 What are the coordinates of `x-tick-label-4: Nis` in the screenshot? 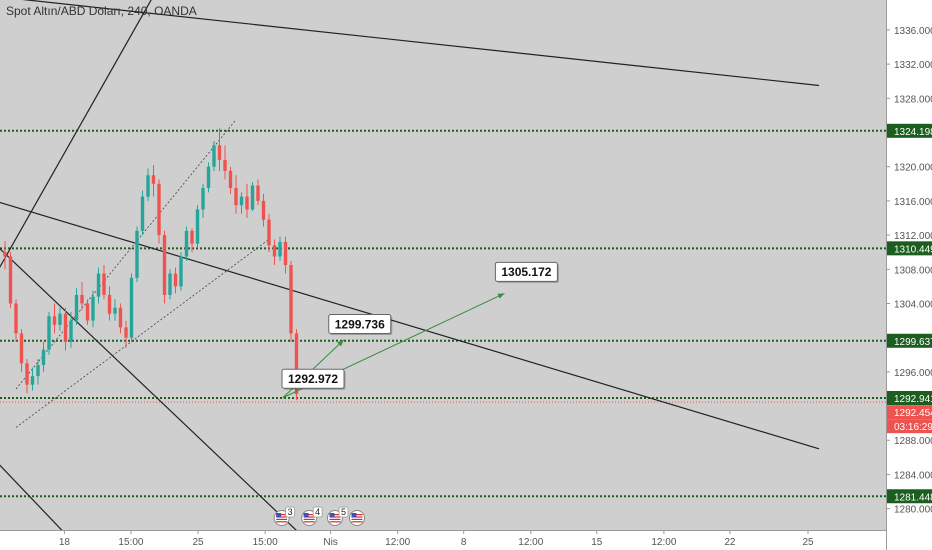 It's located at (330, 542).